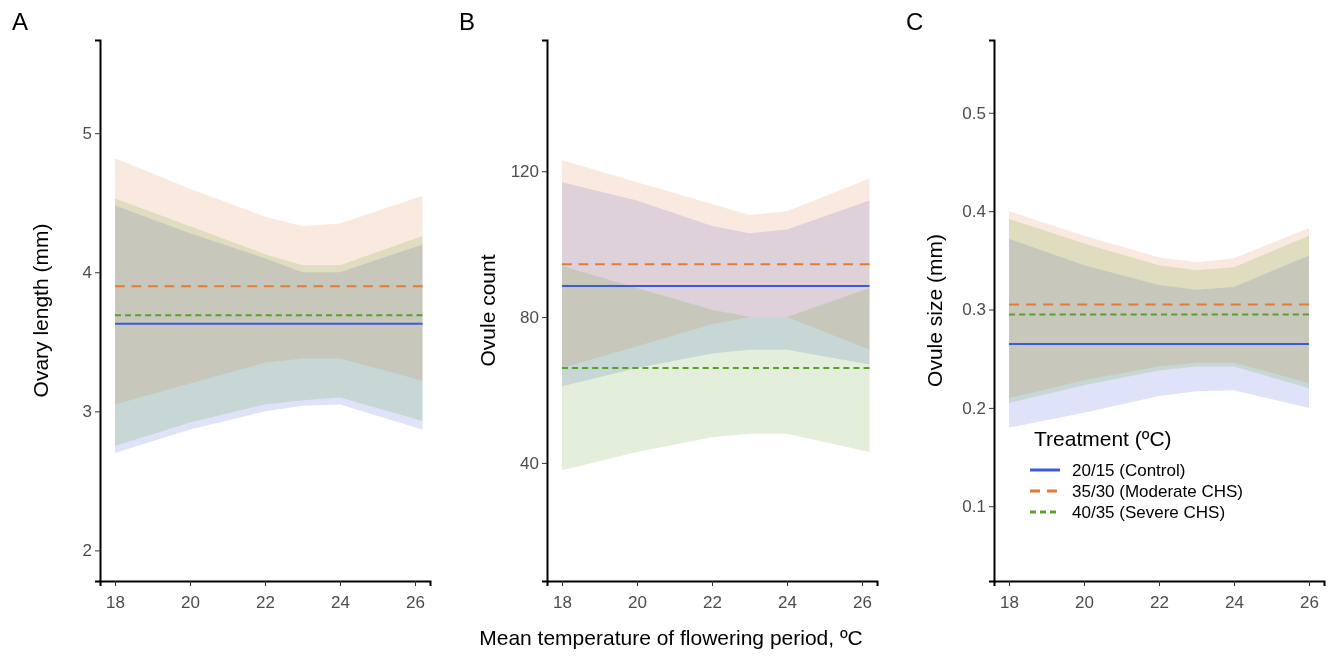 This screenshot has height=660, width=1343. I want to click on y-tick-label: 3, so click(87, 412).